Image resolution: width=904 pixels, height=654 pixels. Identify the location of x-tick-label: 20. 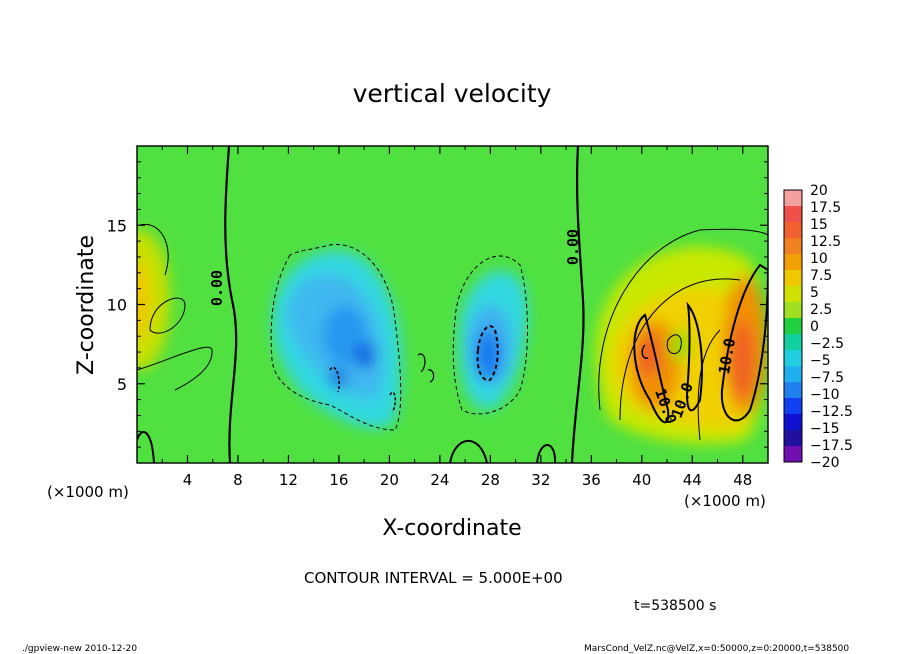
(389, 480).